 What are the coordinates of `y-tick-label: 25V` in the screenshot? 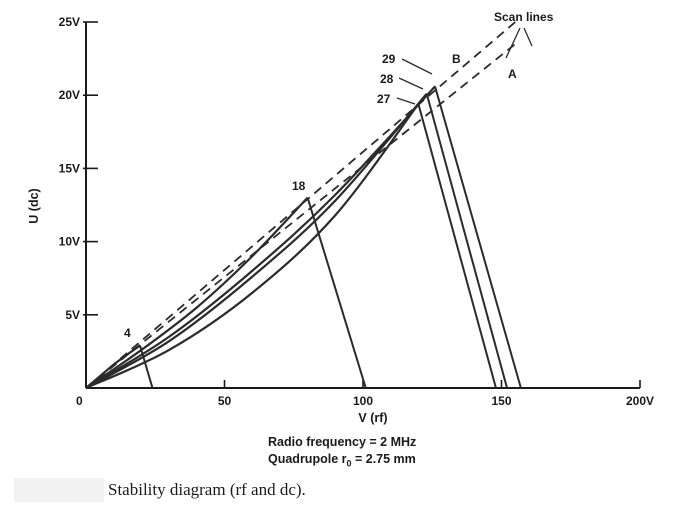 It's located at (69, 22).